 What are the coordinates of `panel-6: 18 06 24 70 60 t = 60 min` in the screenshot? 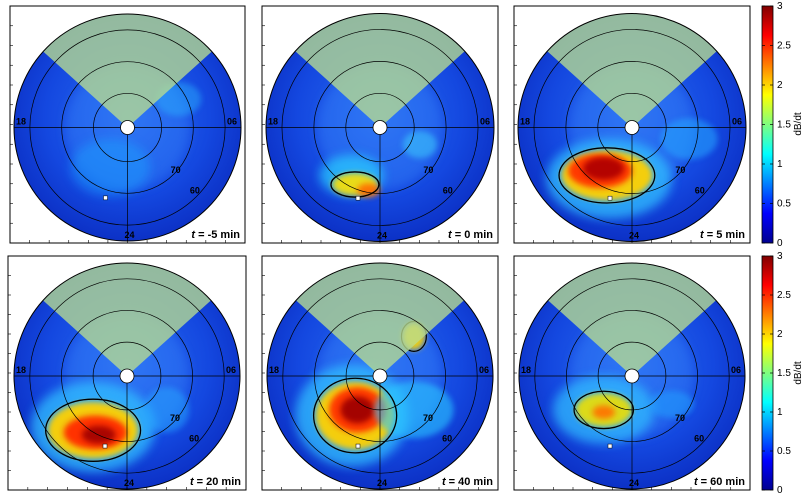 It's located at (632, 373).